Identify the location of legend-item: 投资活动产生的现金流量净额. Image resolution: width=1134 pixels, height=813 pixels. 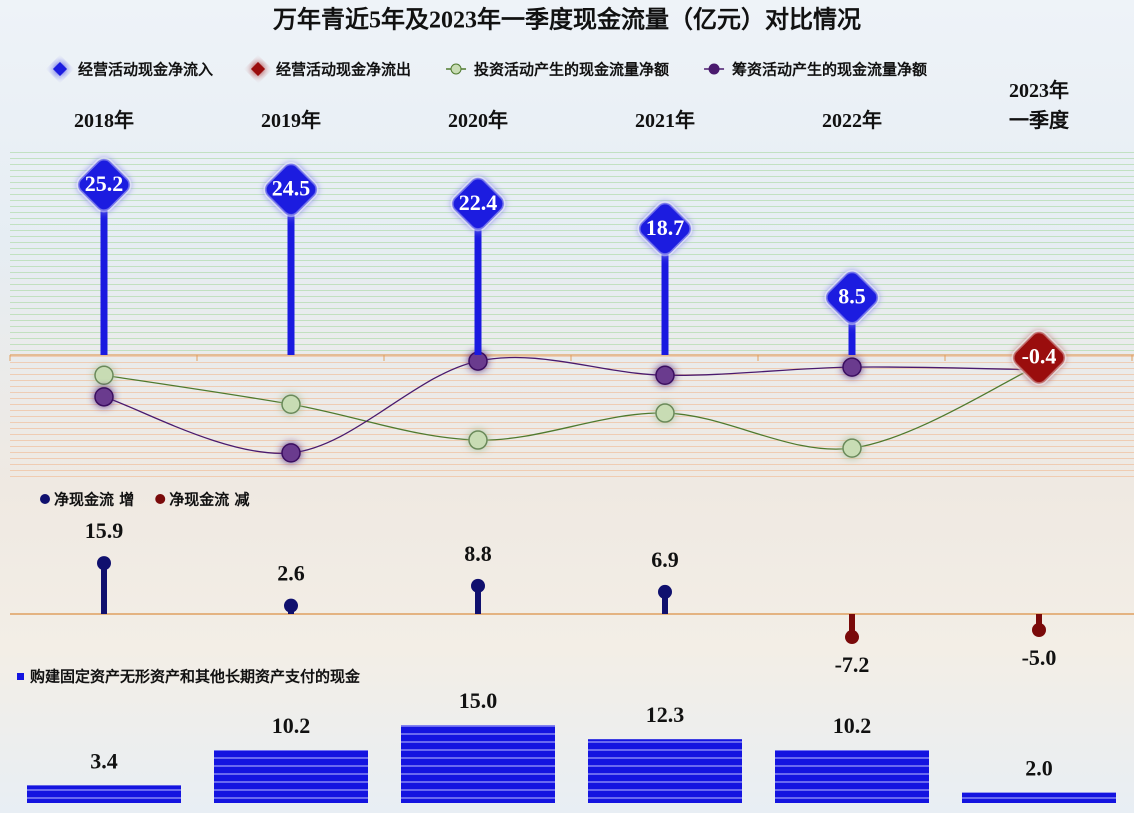
(557, 70).